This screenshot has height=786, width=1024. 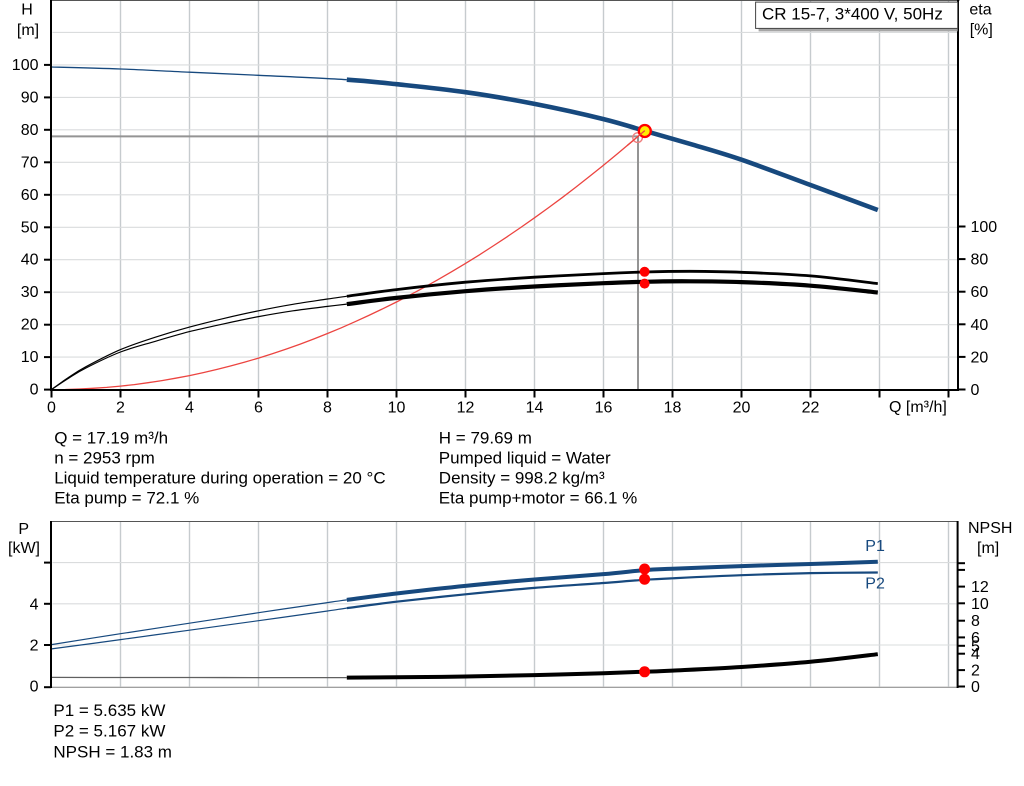 I want to click on svg-text: NPSH, so click(x=990, y=528).